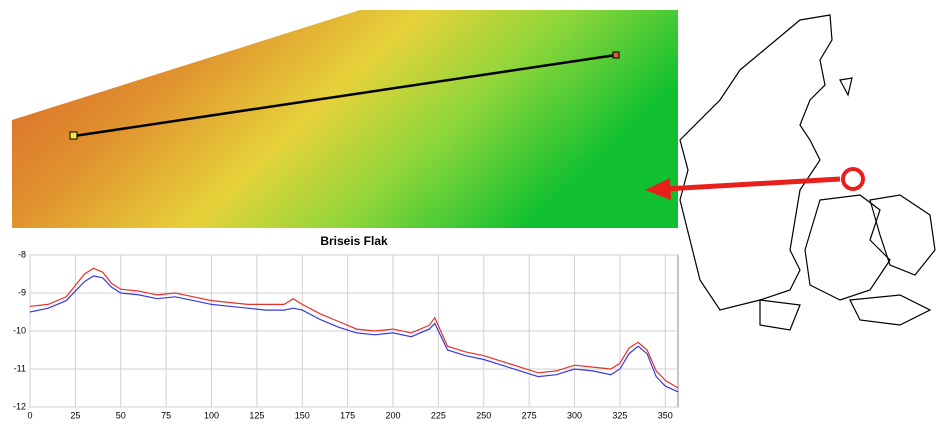  Describe the element at coordinates (752, 184) in the screenshot. I see `arrow-shaft` at that location.